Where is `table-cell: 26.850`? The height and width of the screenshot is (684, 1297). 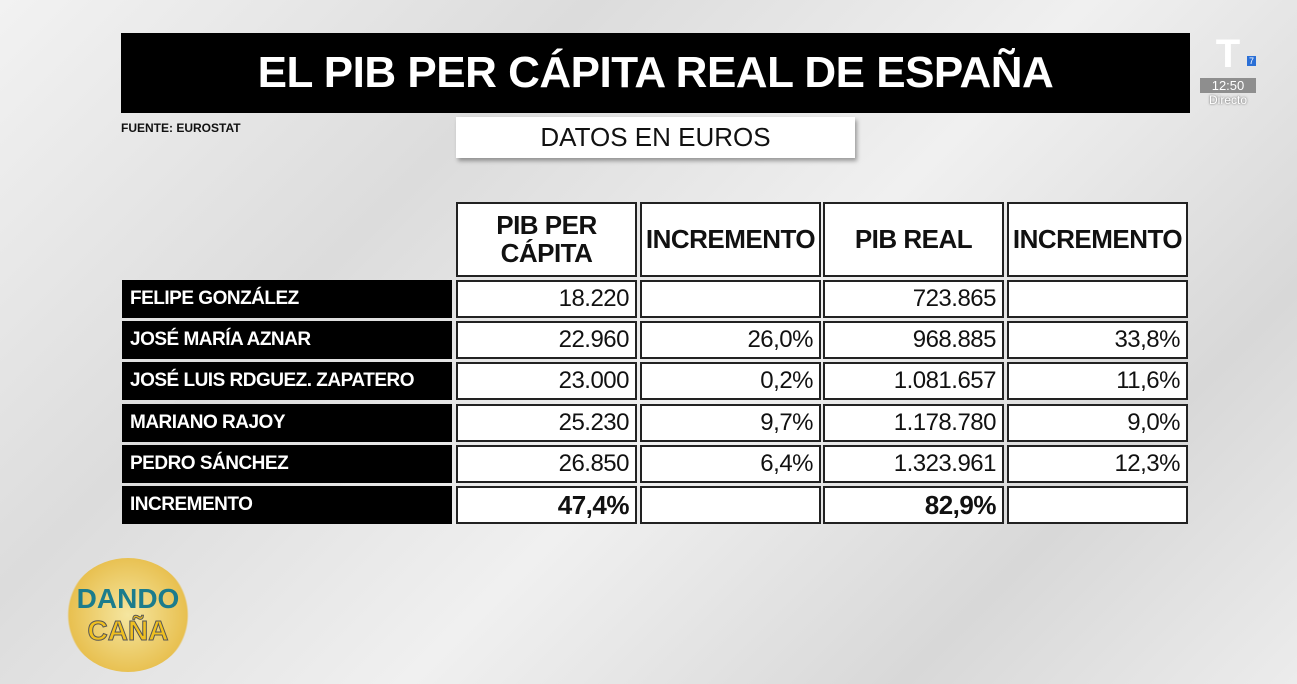
table-cell: 26.850 is located at coordinates (546, 463).